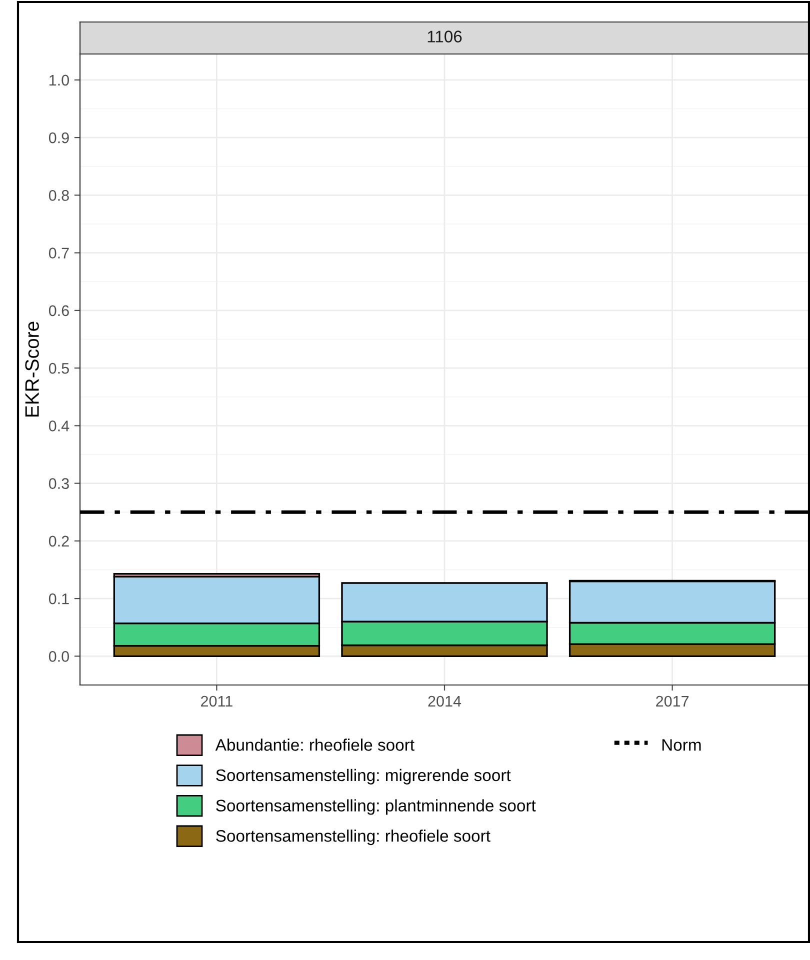 The image size is (810, 960). Describe the element at coordinates (376, 807) in the screenshot. I see `legend-label: Soortensamenstelling: plantminnende soort` at that location.